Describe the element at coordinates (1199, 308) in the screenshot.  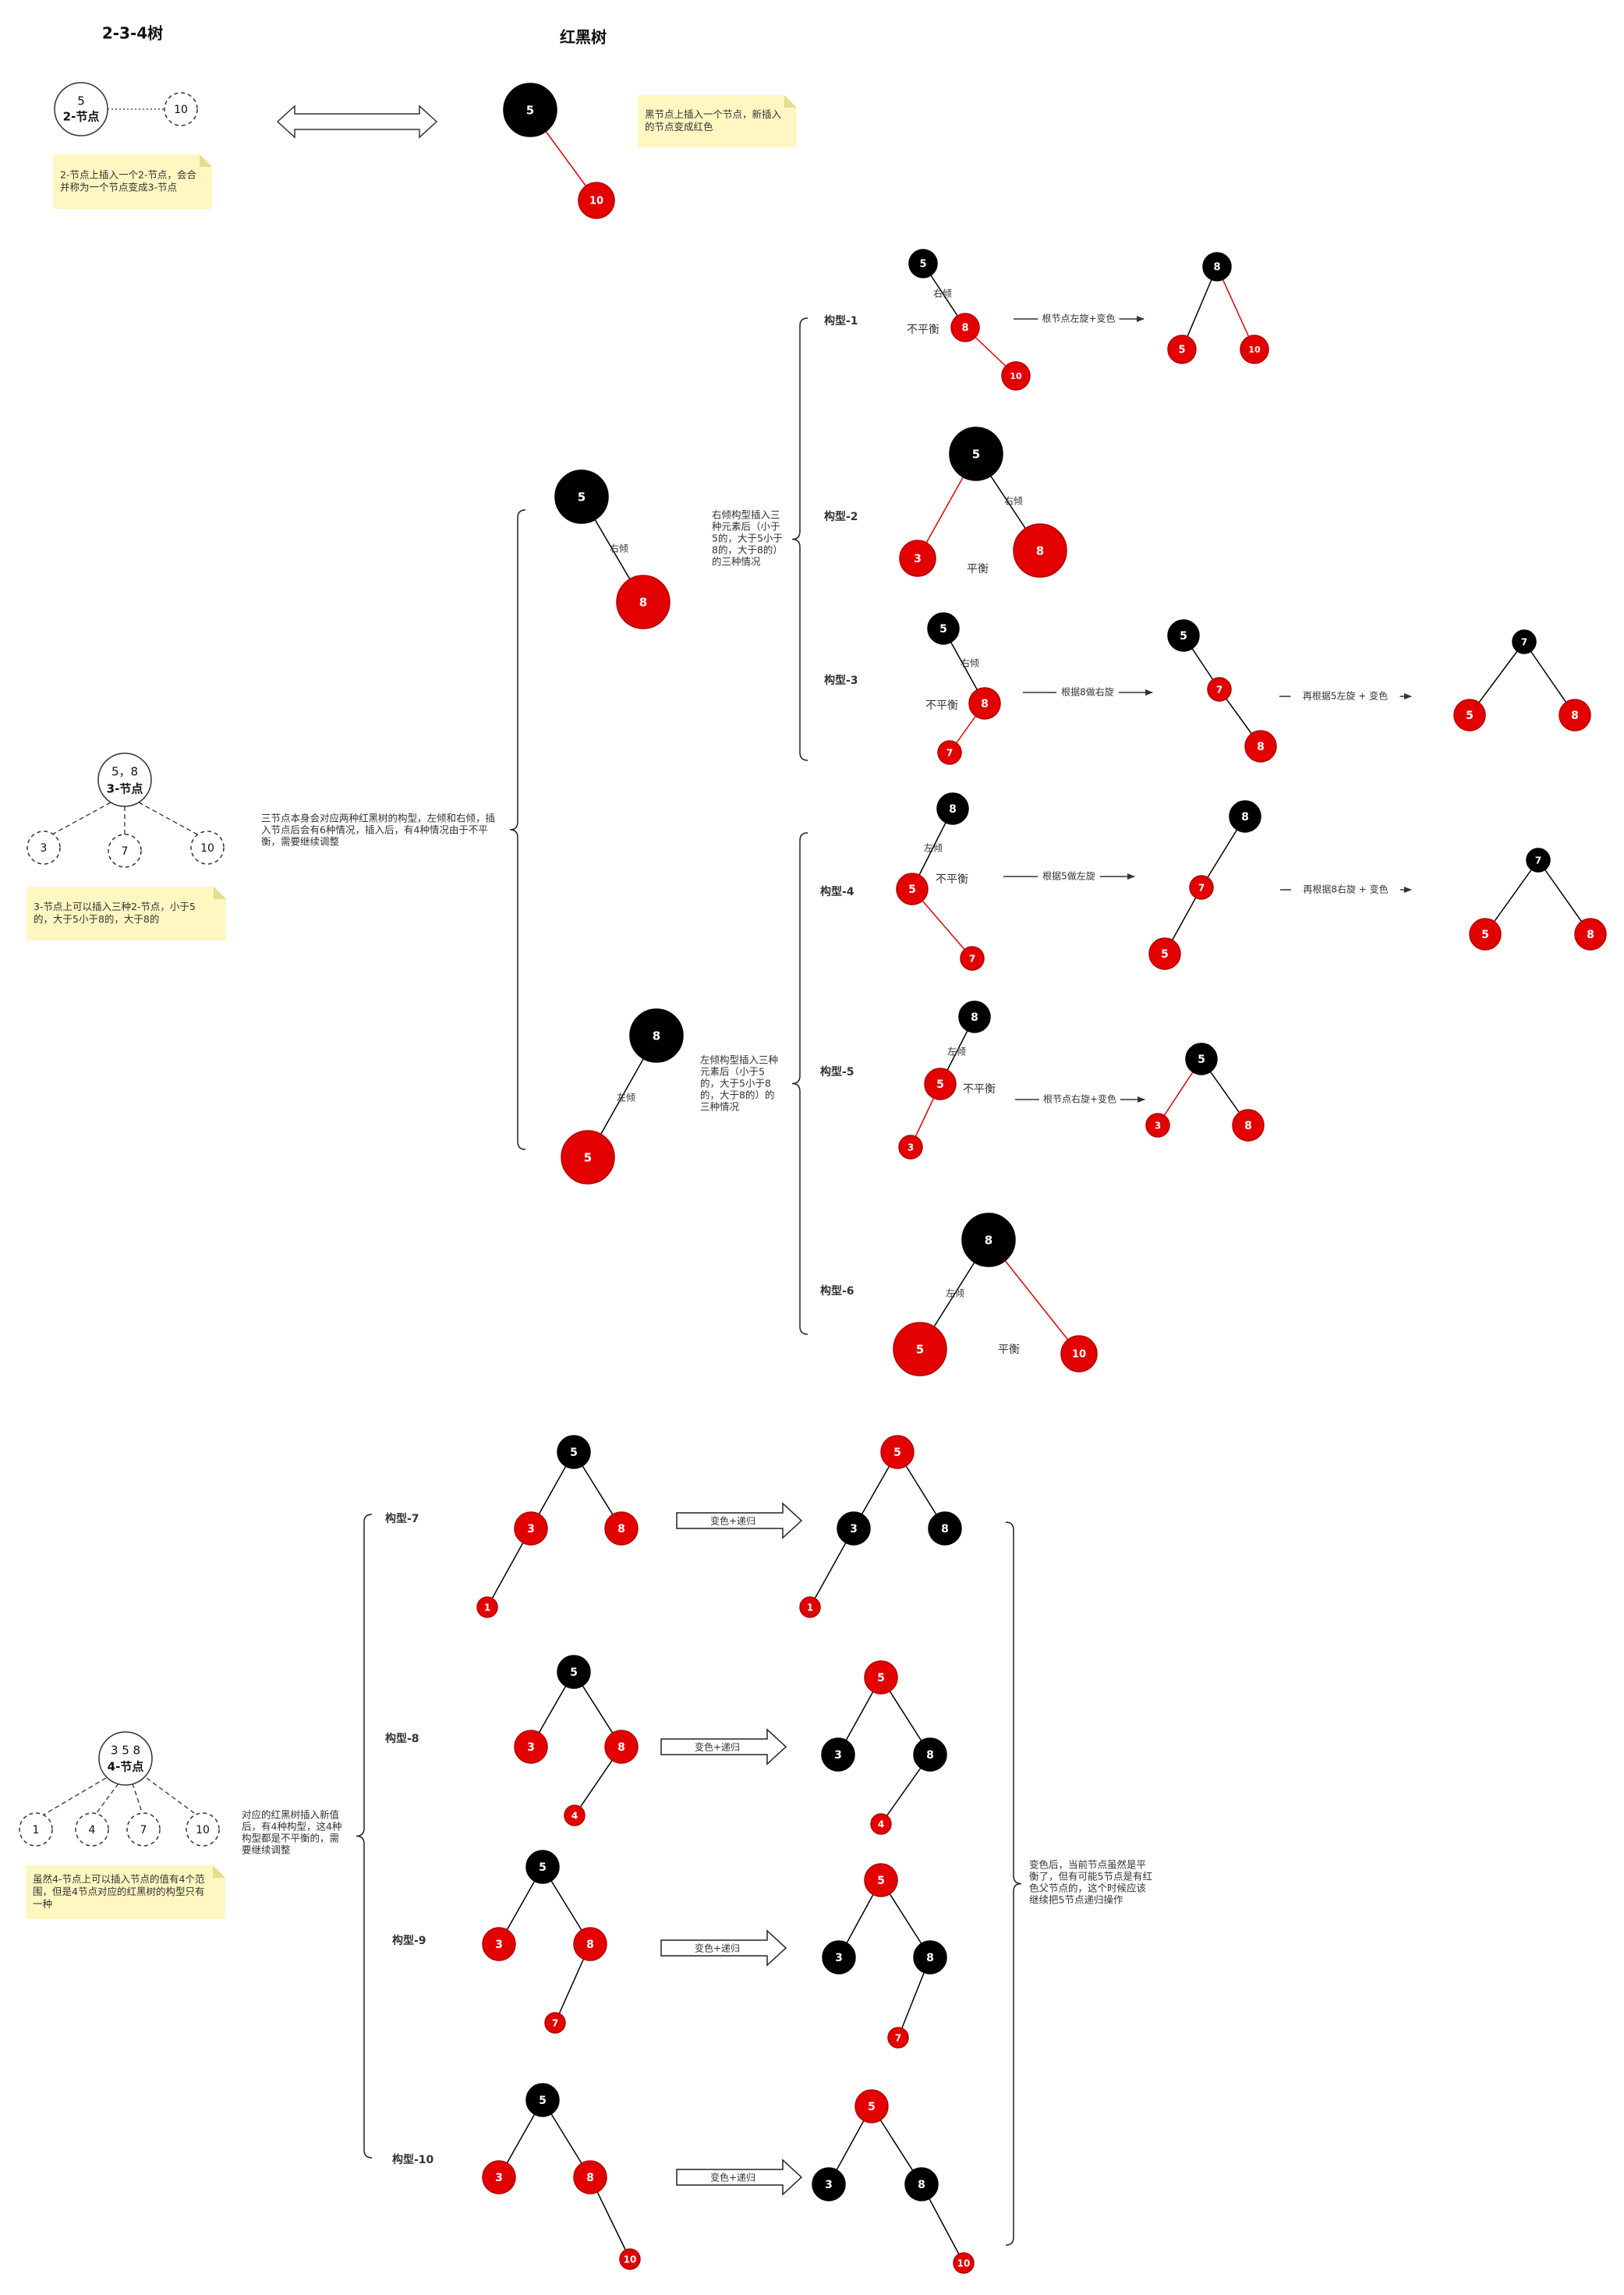
I see `black-link` at that location.